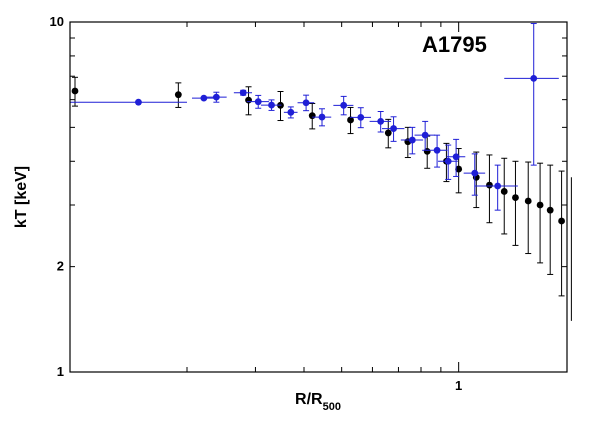 Image resolution: width=596 pixels, height=422 pixels. What do you see at coordinates (332, 407) in the screenshot?
I see `x-axis-label-subscript: 500` at bounding box center [332, 407].